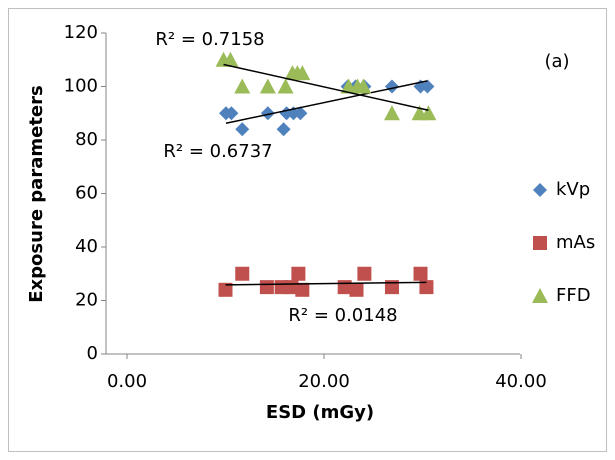  Describe the element at coordinates (86, 300) in the screenshot. I see `y-tick-label: 20` at that location.